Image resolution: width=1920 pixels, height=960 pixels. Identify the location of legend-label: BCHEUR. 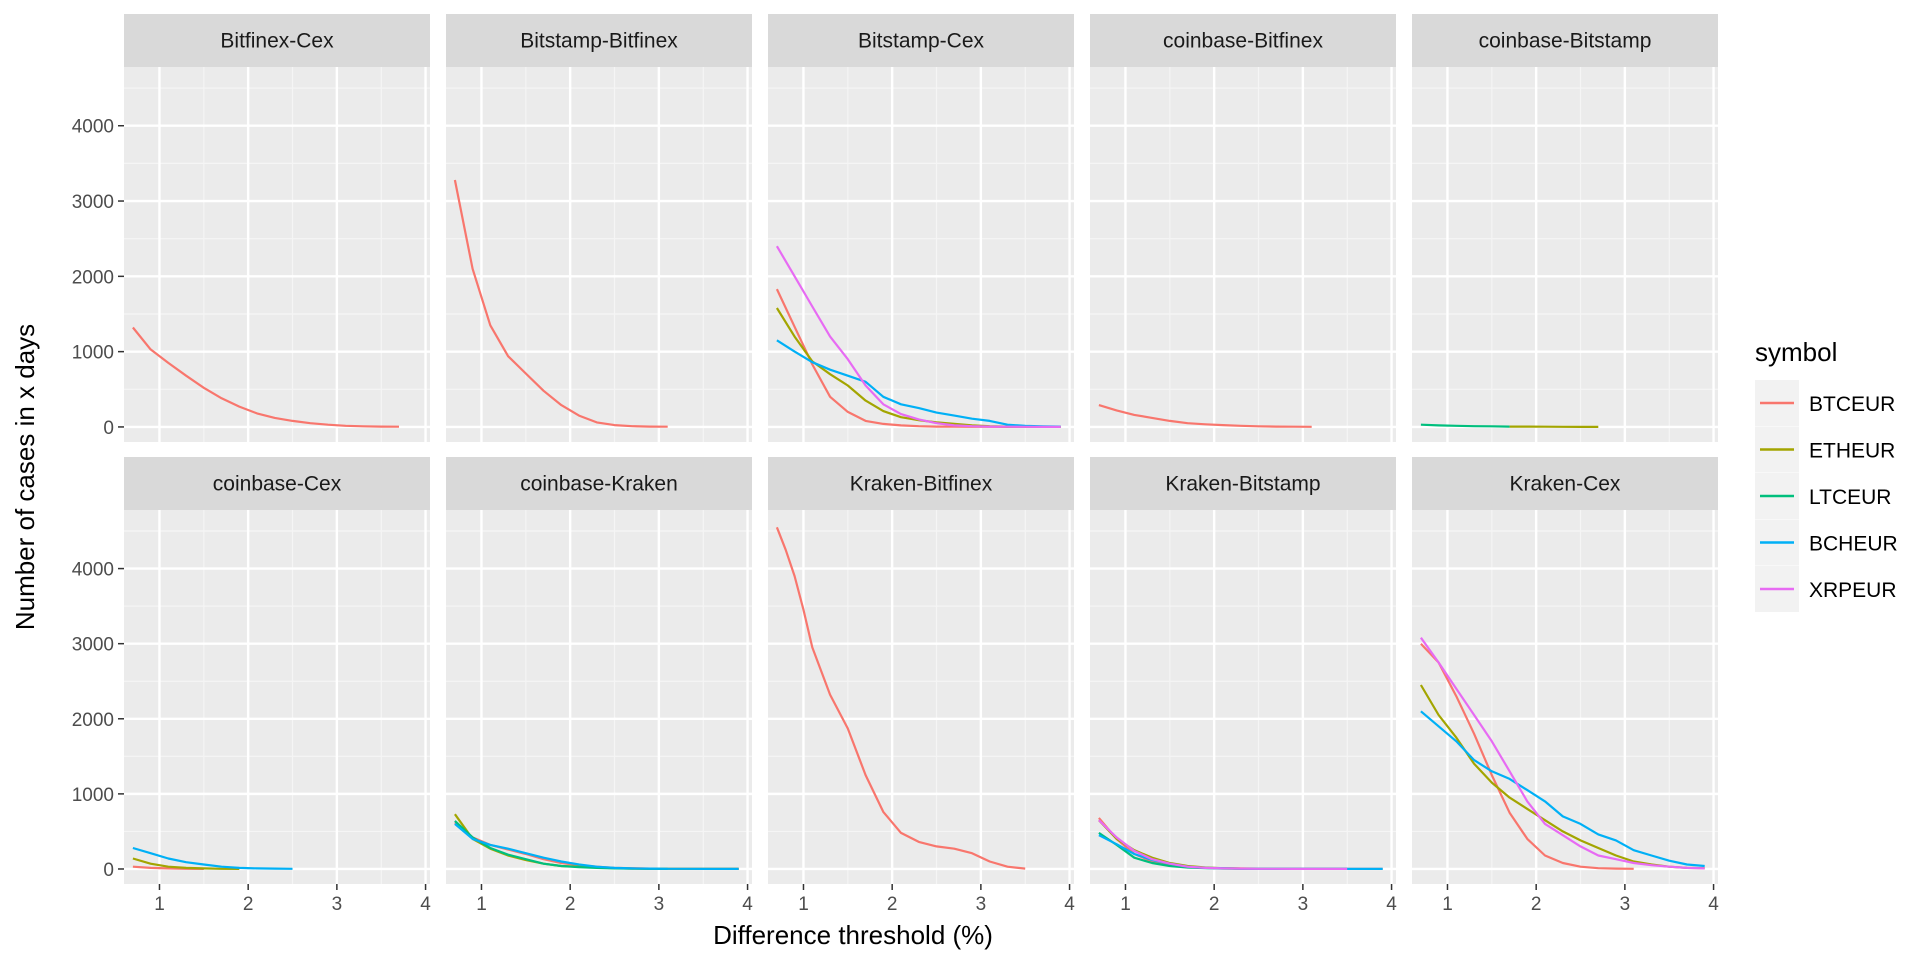
(1853, 544).